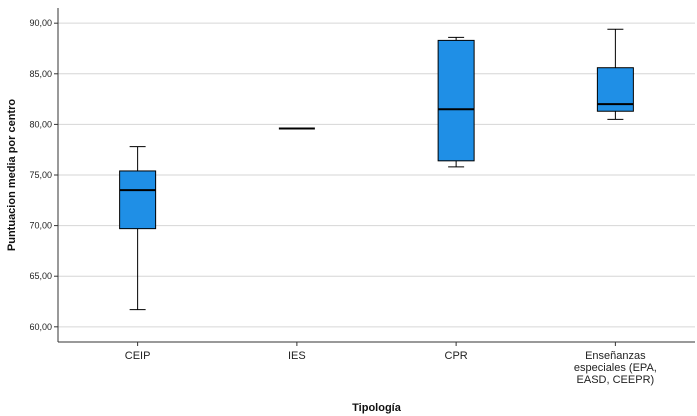  Describe the element at coordinates (40, 124) in the screenshot. I see `y-tick-label-4: 80,00` at that location.